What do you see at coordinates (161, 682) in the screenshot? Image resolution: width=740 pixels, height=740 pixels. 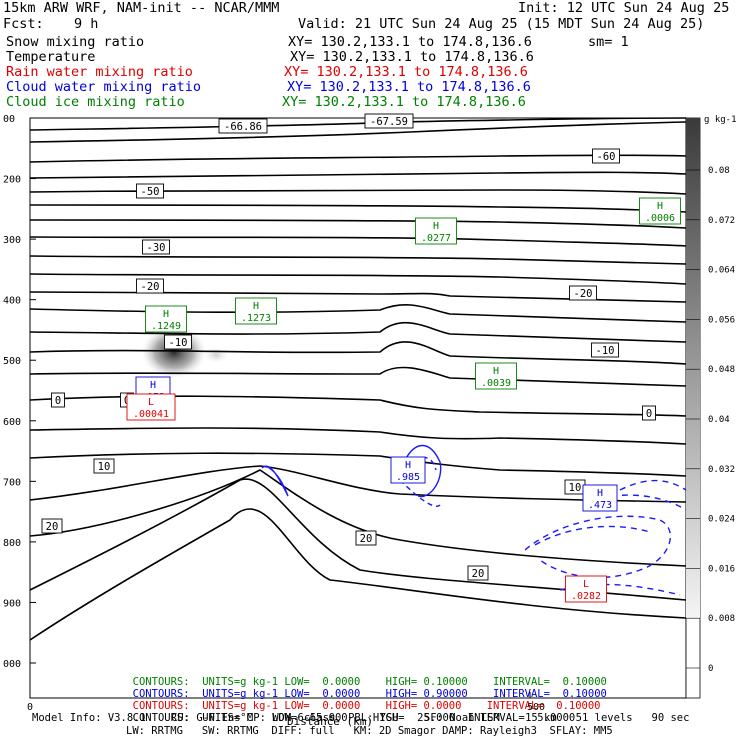 I see `contour-ice-prefix: CONTOURS:` at bounding box center [161, 682].